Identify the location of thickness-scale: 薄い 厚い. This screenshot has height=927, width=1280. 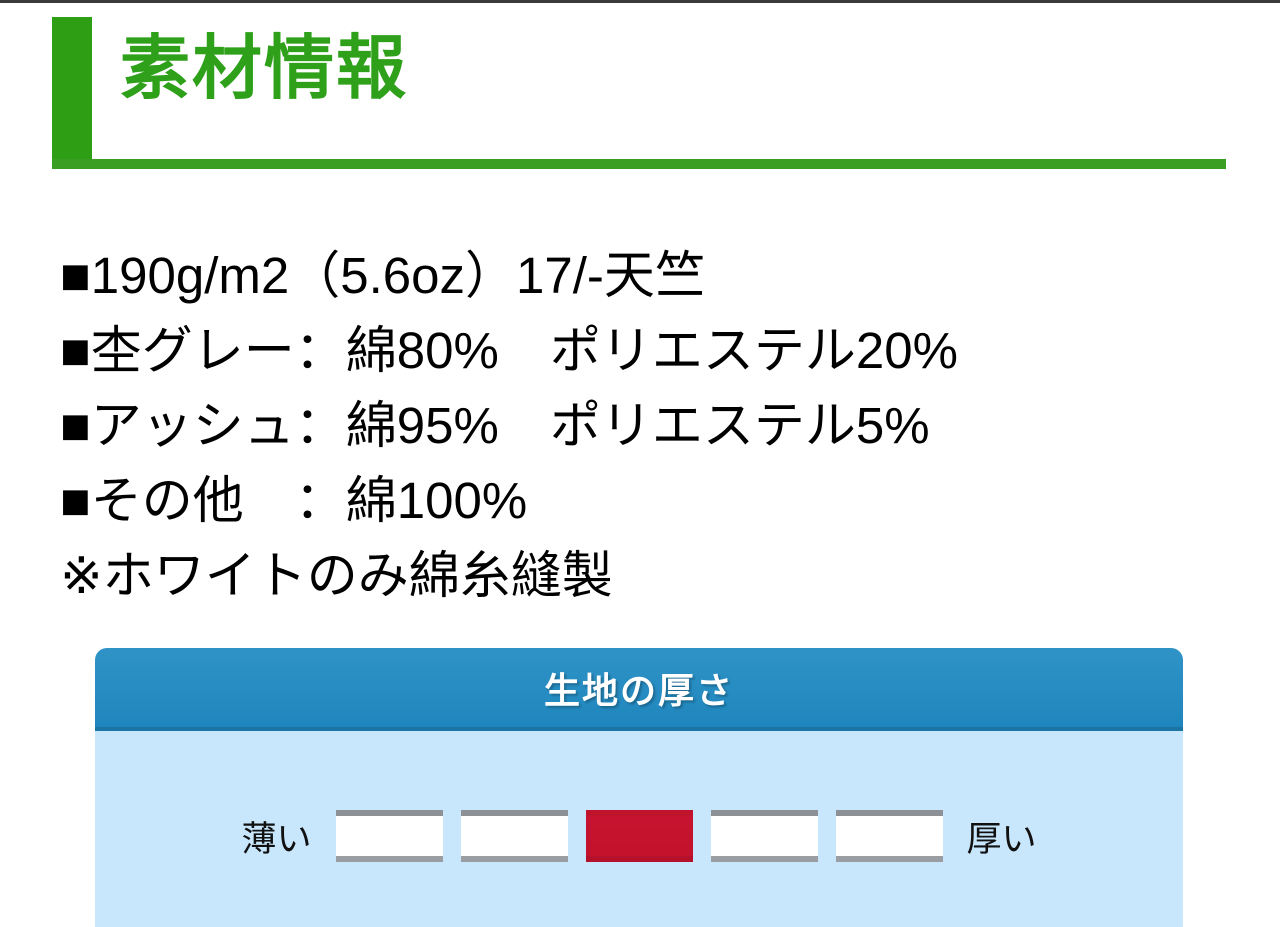
(639, 836).